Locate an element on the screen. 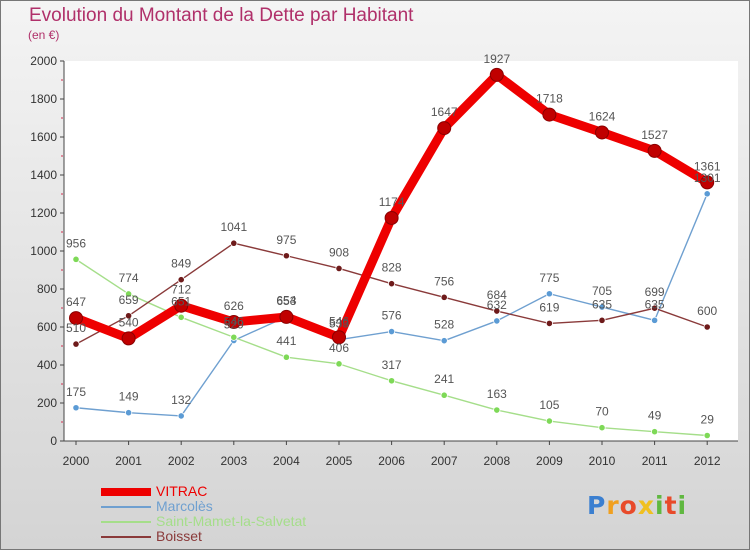 Image resolution: width=750 pixels, height=551 pixels. data-label: 540 is located at coordinates (129, 322).